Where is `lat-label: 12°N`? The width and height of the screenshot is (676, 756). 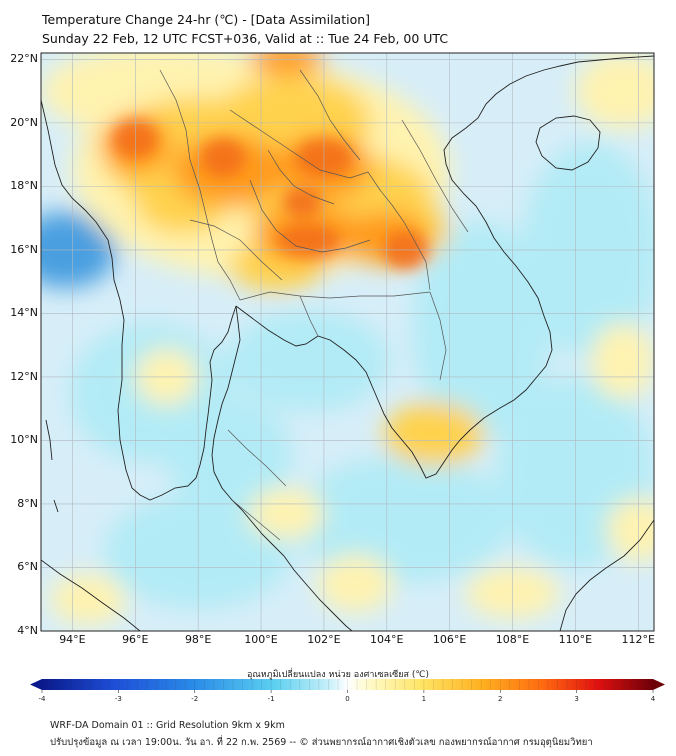 lat-label: 12°N is located at coordinates (24, 376).